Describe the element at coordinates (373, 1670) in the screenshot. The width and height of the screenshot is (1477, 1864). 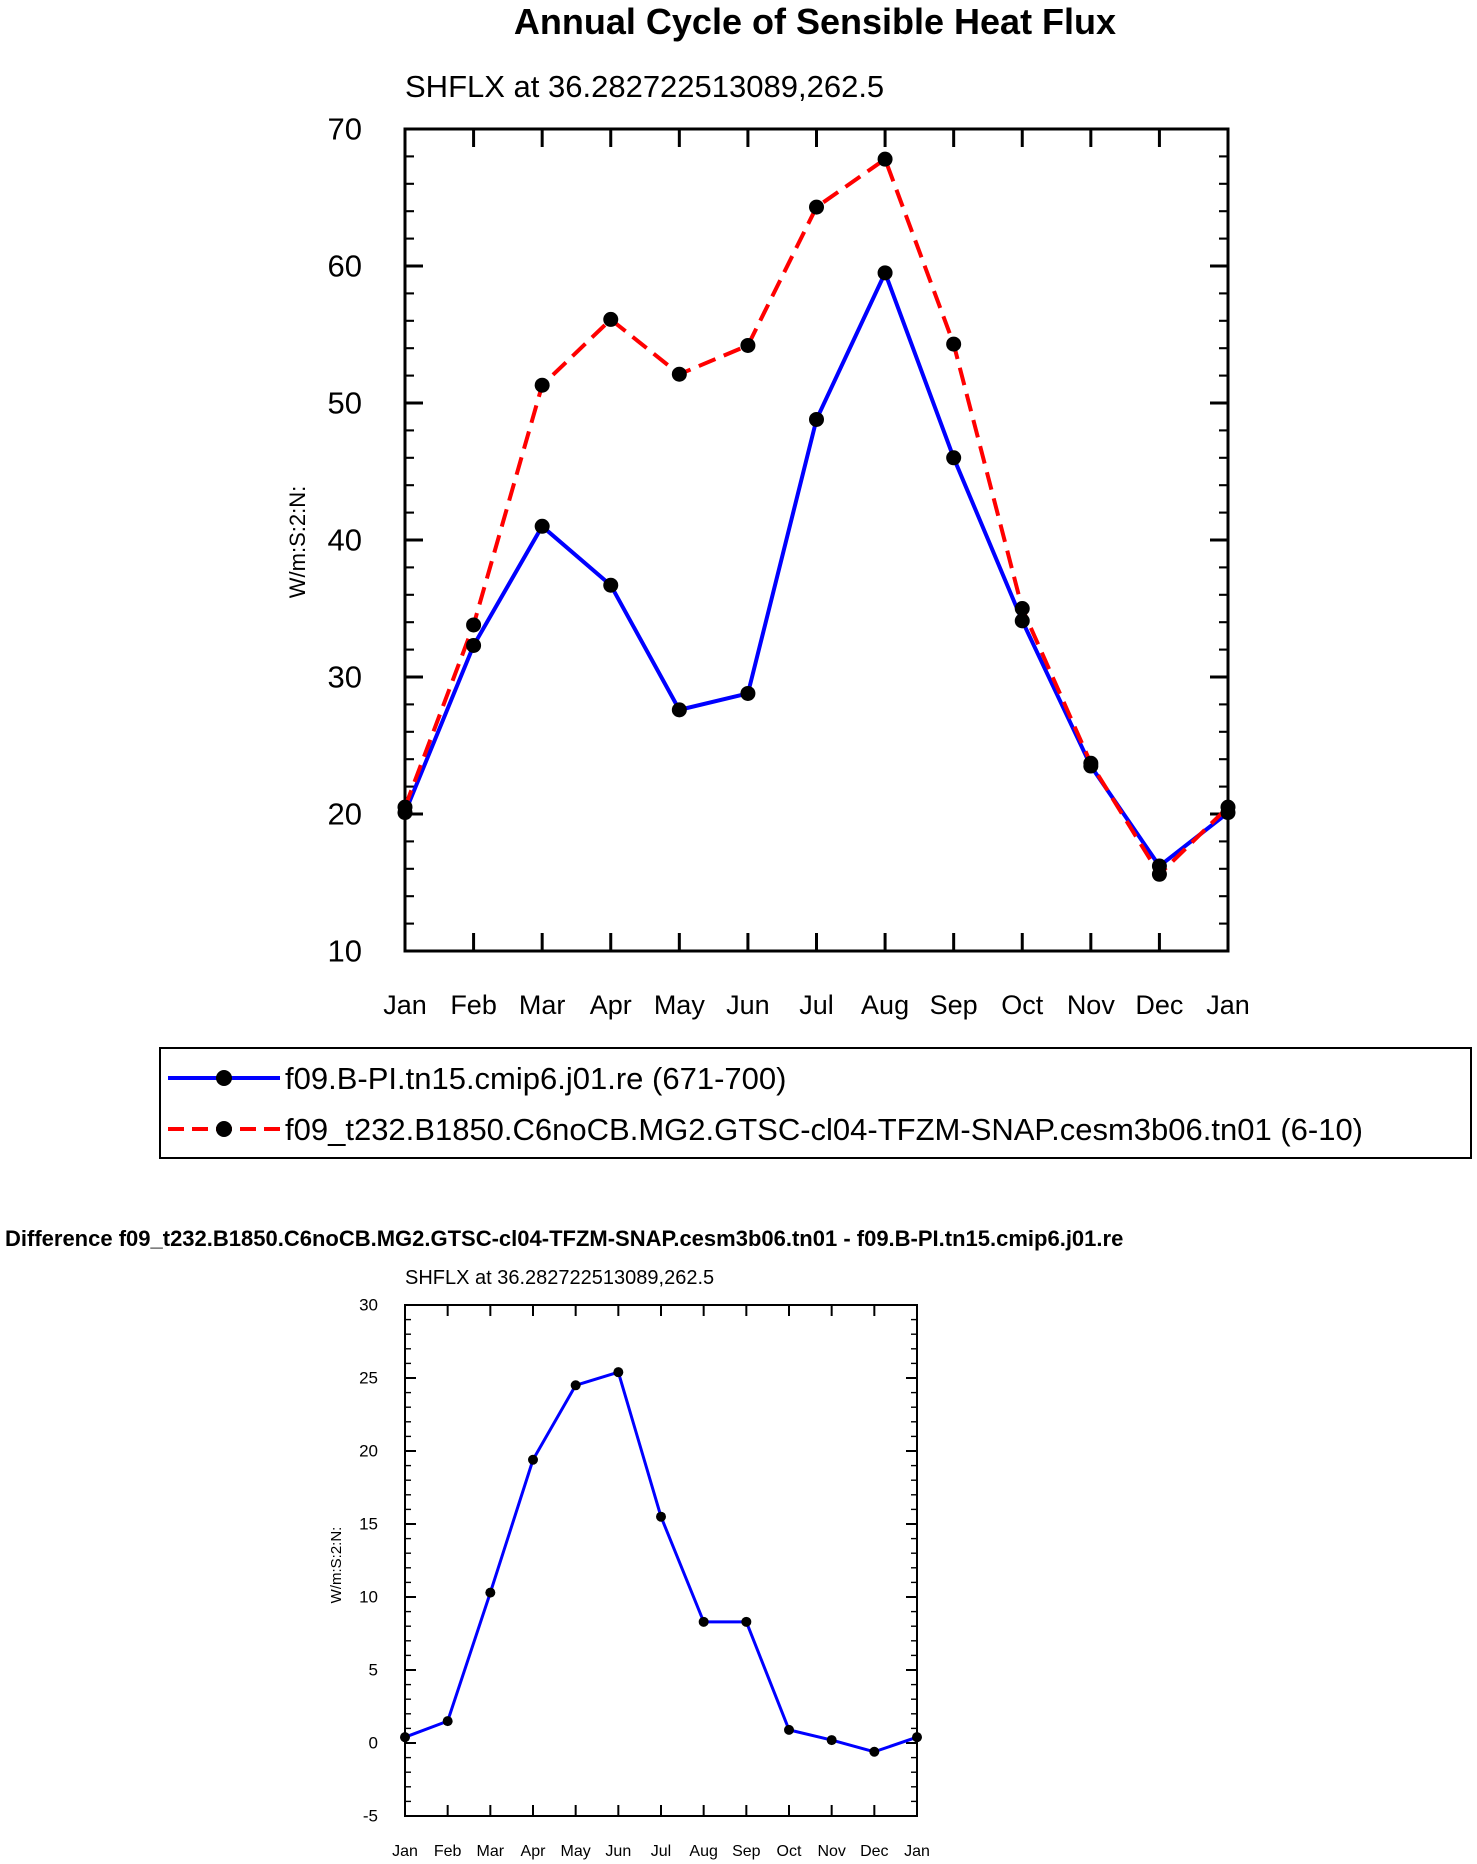
I see `y-tick-label: 5` at that location.